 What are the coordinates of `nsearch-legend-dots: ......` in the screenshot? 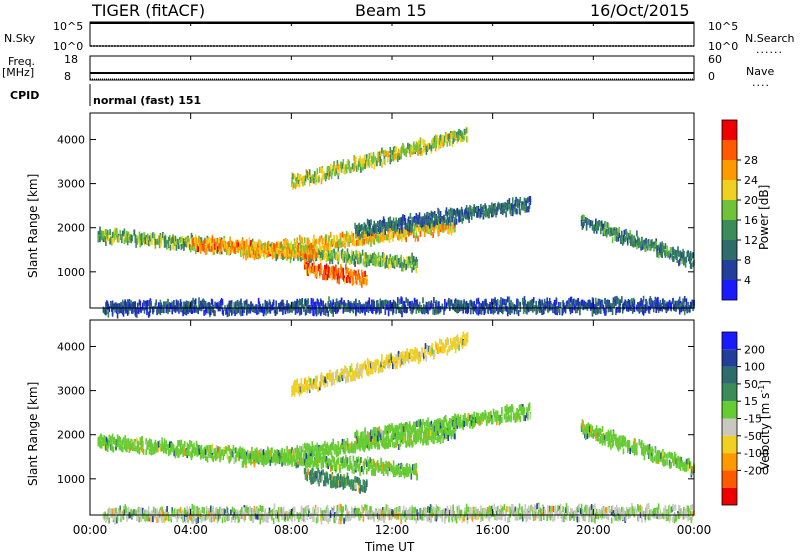 It's located at (769, 49).